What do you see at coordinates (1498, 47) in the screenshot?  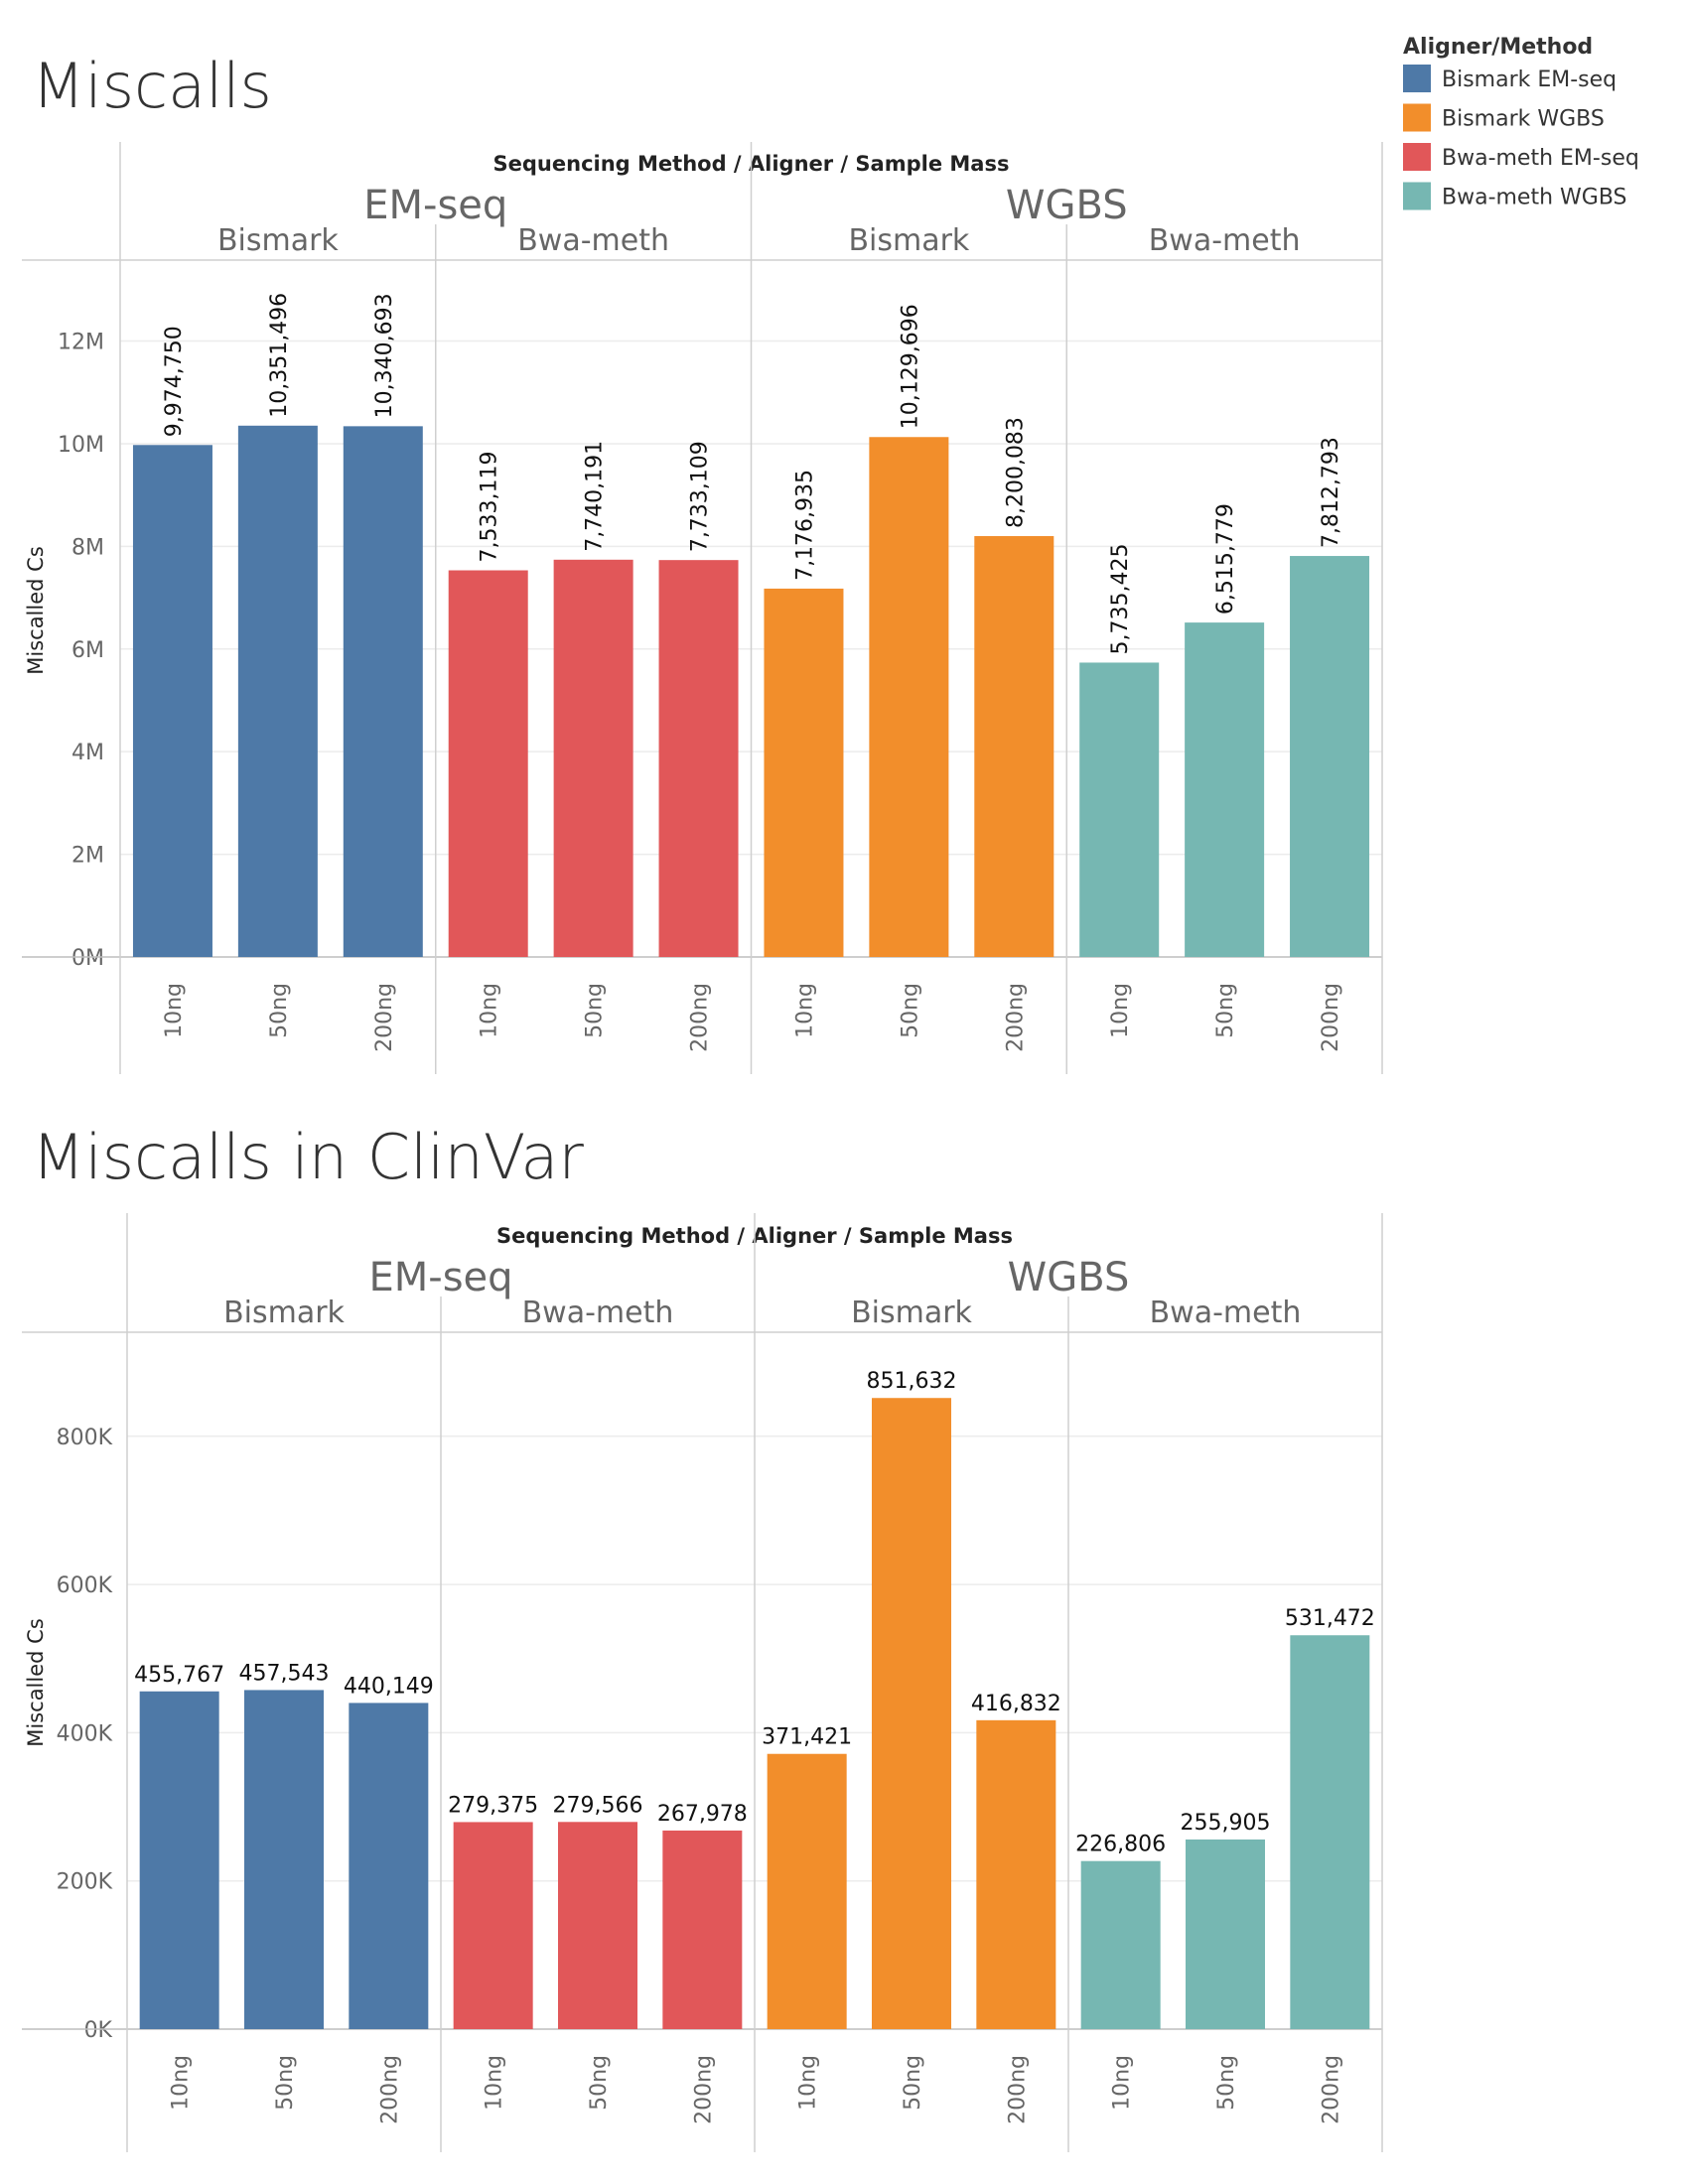 I see `legend-title: Aligner/Method` at bounding box center [1498, 47].